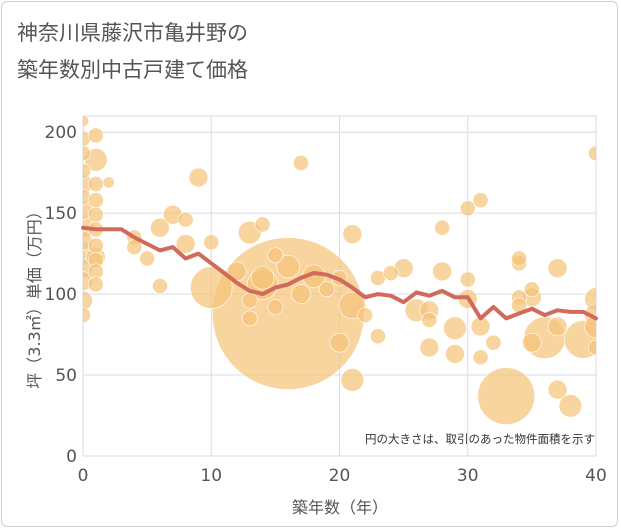 The height and width of the screenshot is (530, 621). What do you see at coordinates (83, 476) in the screenshot?
I see `x-tick-label: 0` at bounding box center [83, 476].